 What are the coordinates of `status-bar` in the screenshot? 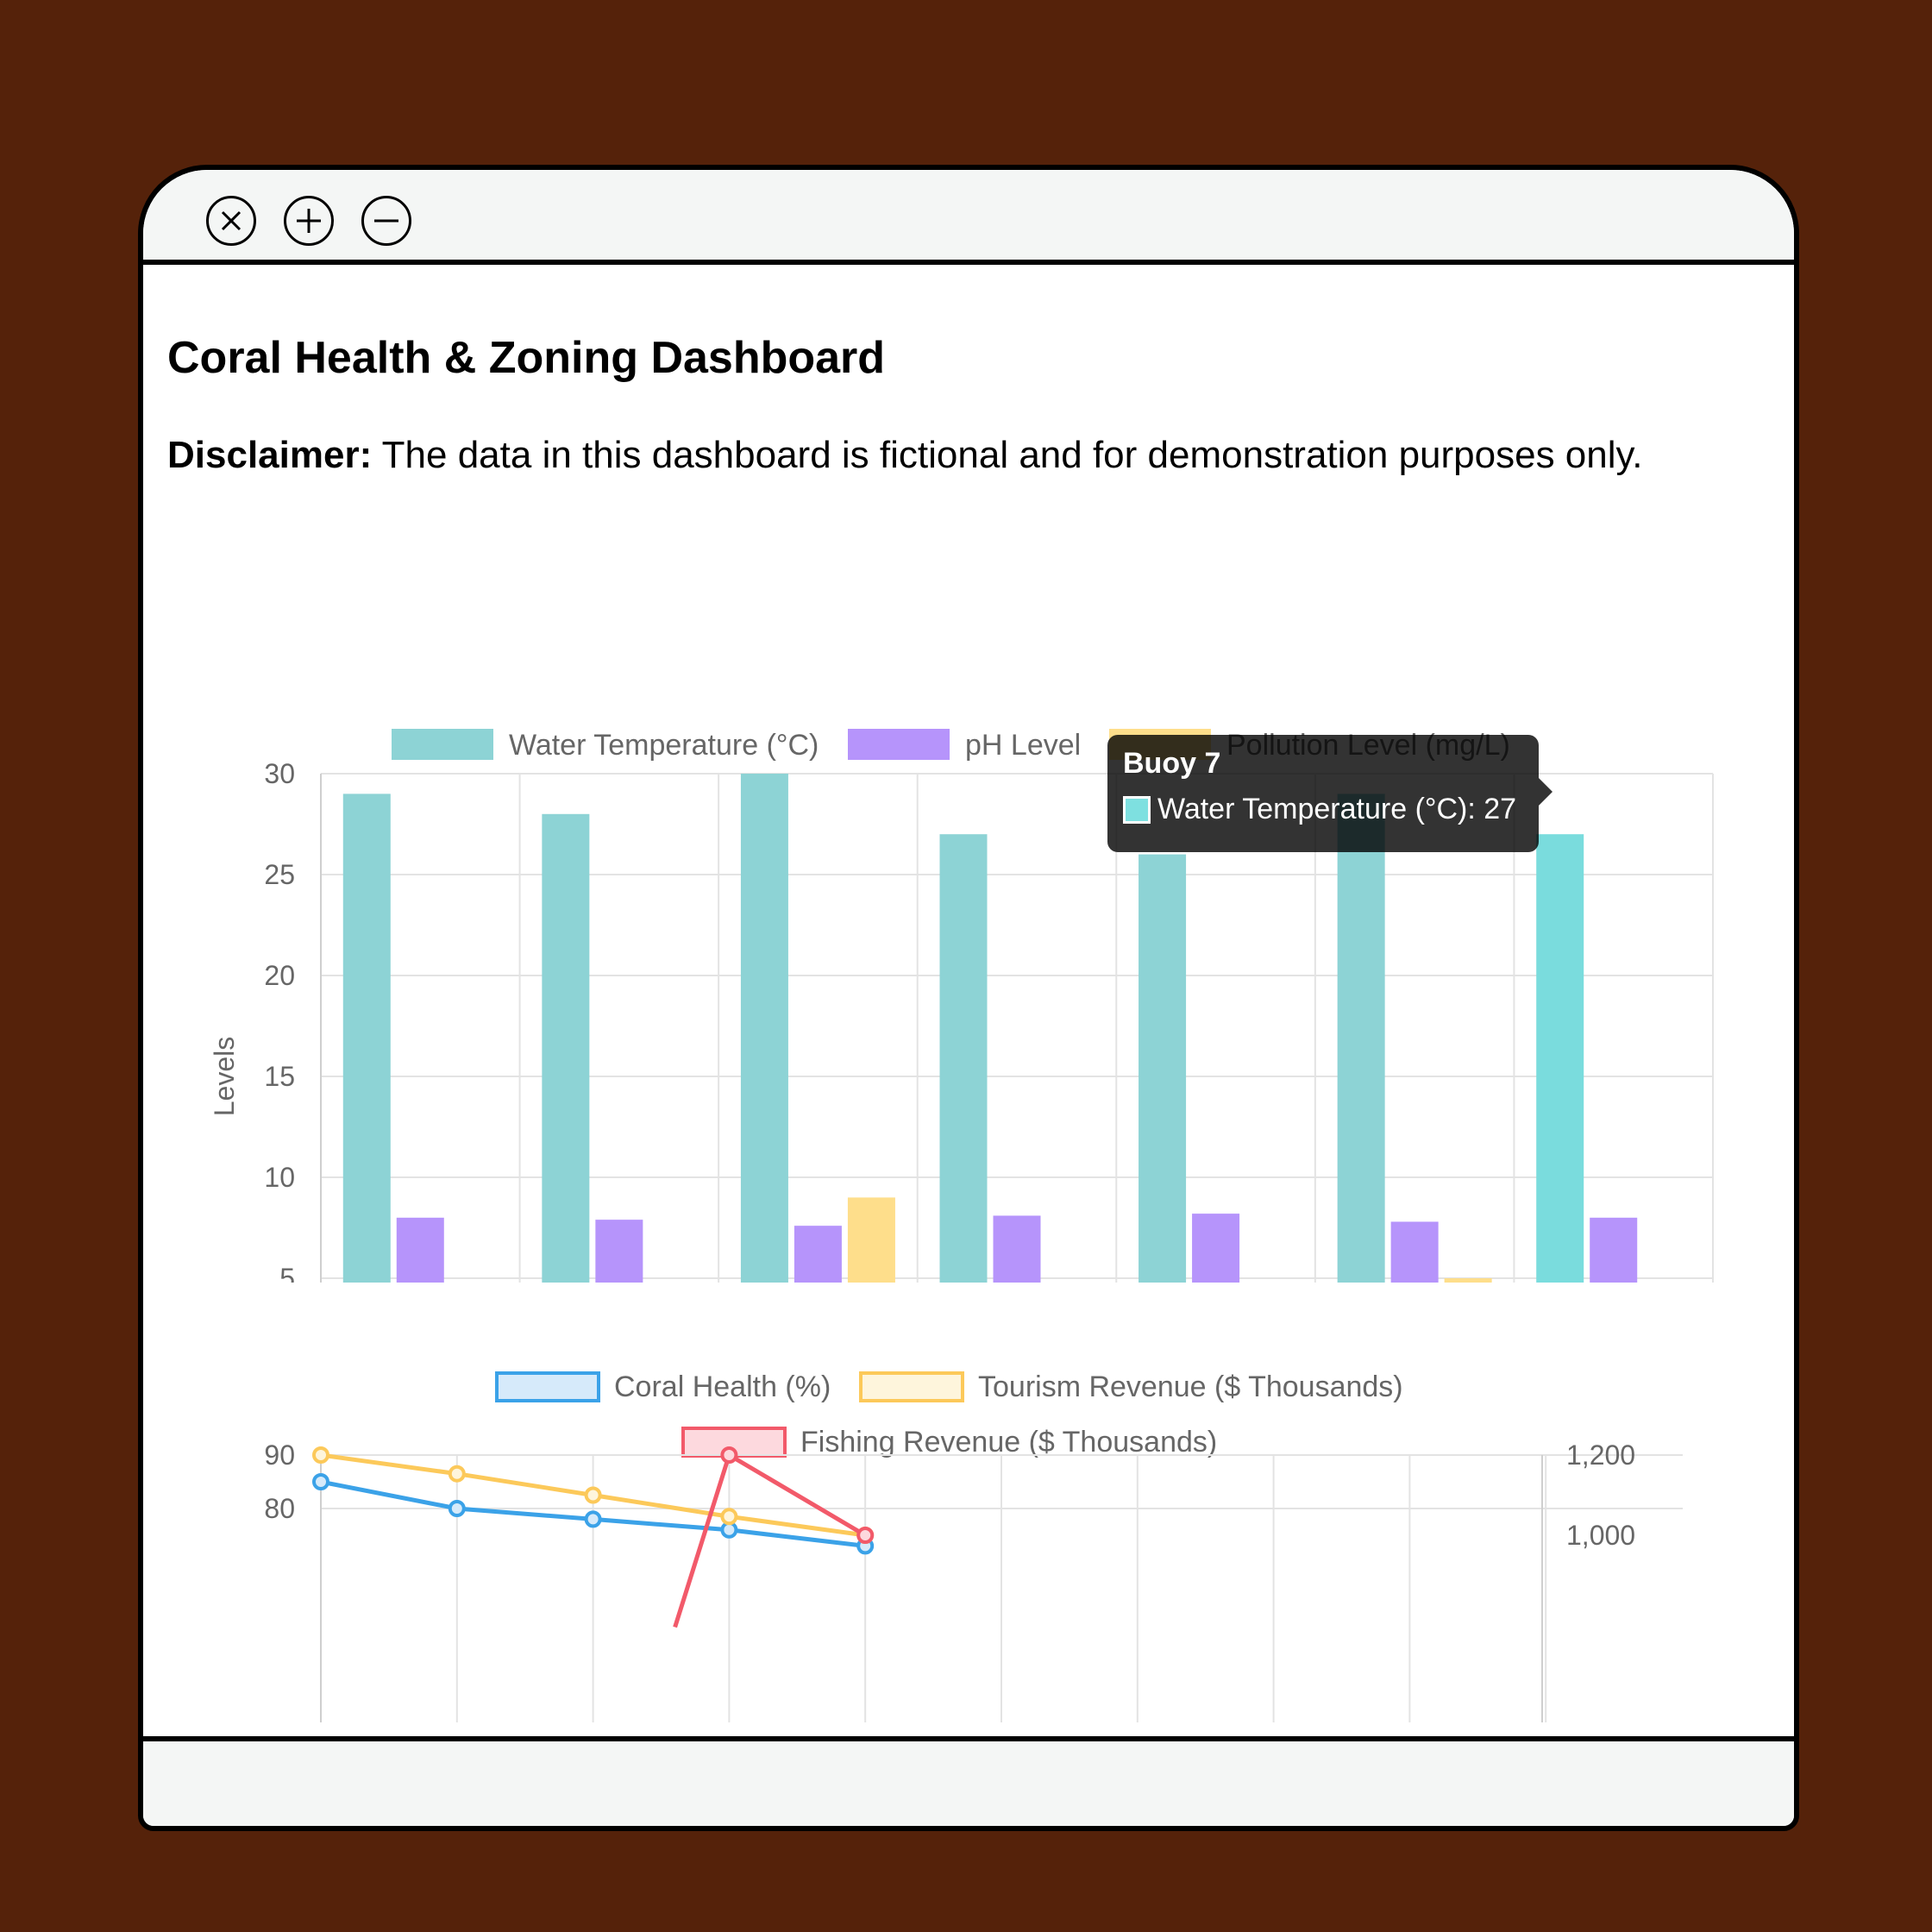 It's located at (969, 1781).